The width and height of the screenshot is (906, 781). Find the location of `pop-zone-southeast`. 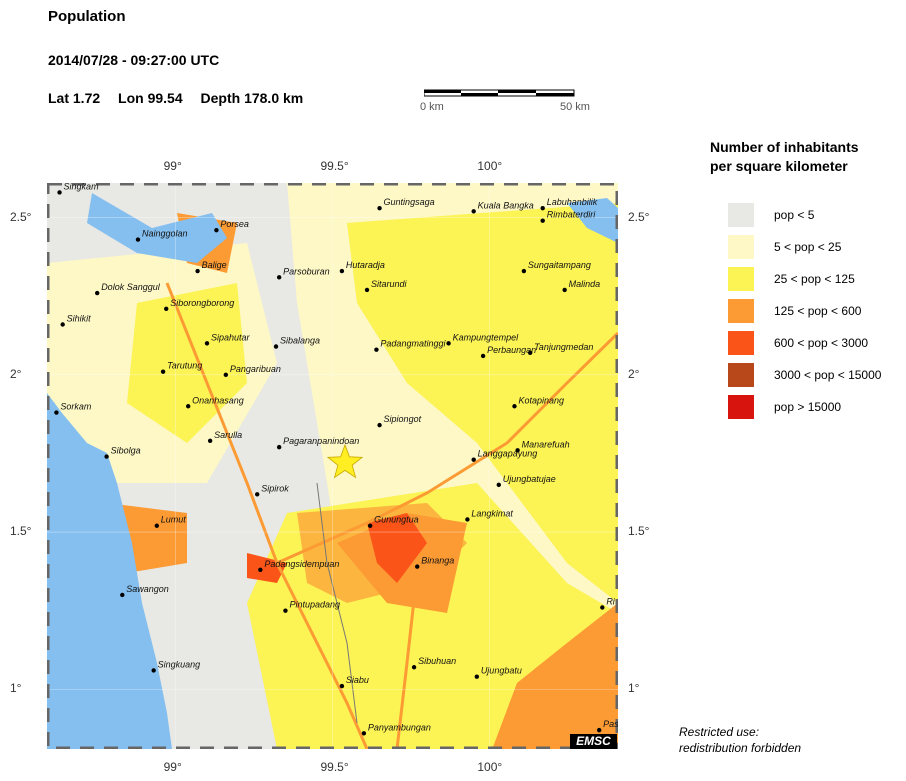

pop-zone-southeast is located at coordinates (555, 676).